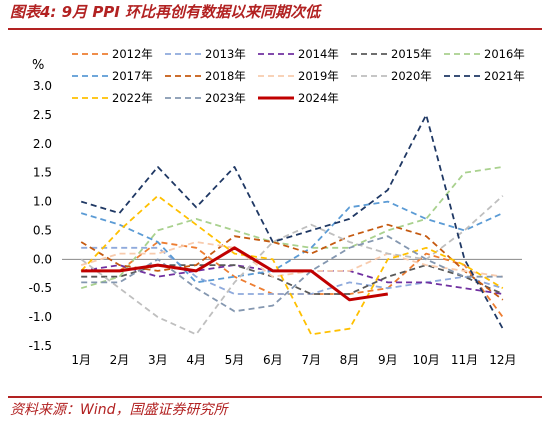 This screenshot has height=425, width=550. Describe the element at coordinates (42, 202) in the screenshot. I see `y-tick-label: 1.0` at that location.